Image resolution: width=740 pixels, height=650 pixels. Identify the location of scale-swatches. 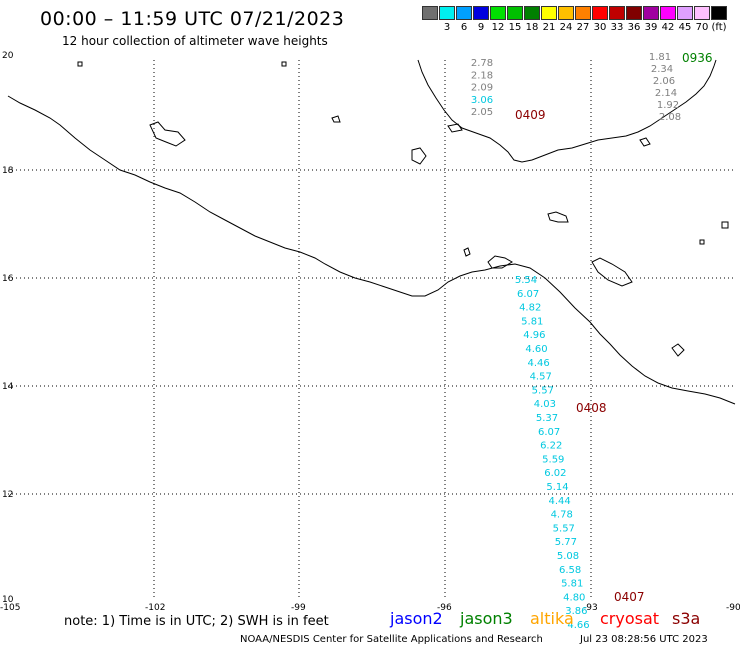
(577, 13).